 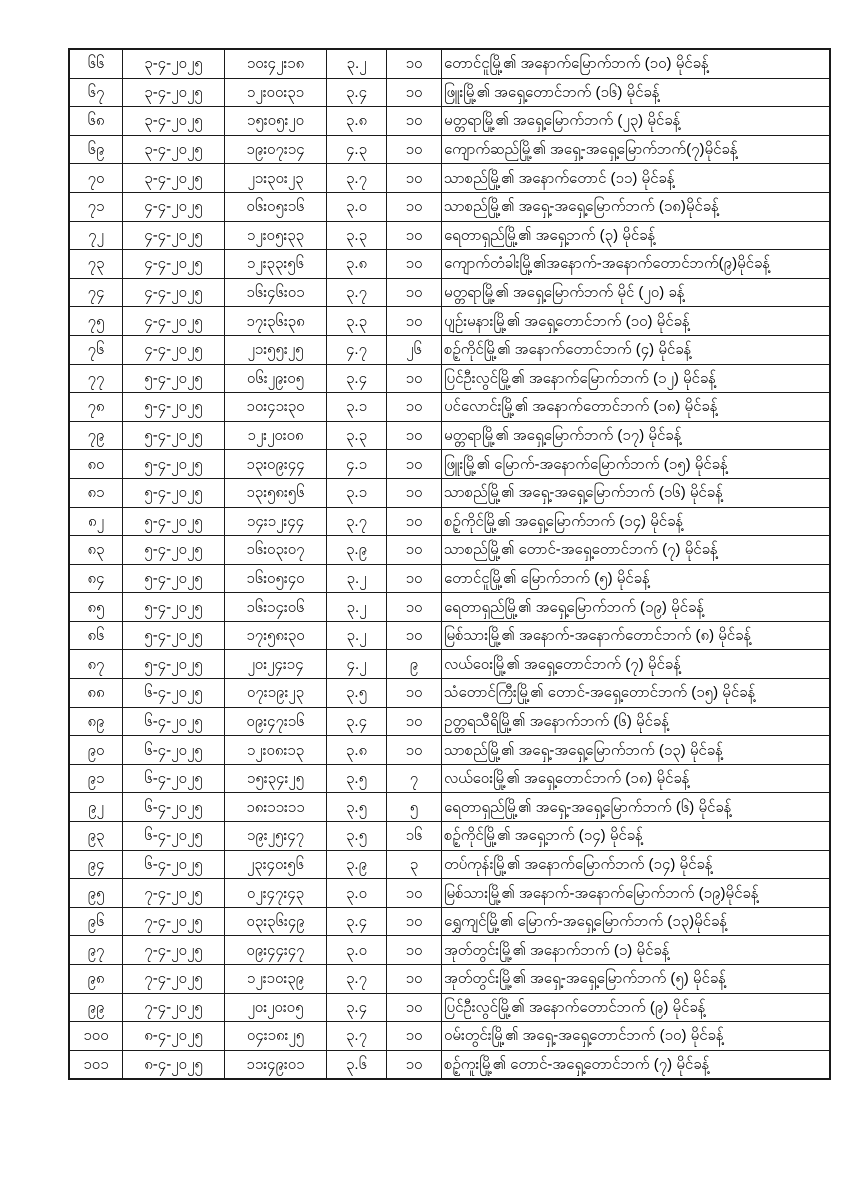 What do you see at coordinates (636, 950) in the screenshot?
I see `location-cell: အုတ်တွင်းမြို့၏ အနောက်ဘက် (၁) မိုင်ခန့်` at bounding box center [636, 950].